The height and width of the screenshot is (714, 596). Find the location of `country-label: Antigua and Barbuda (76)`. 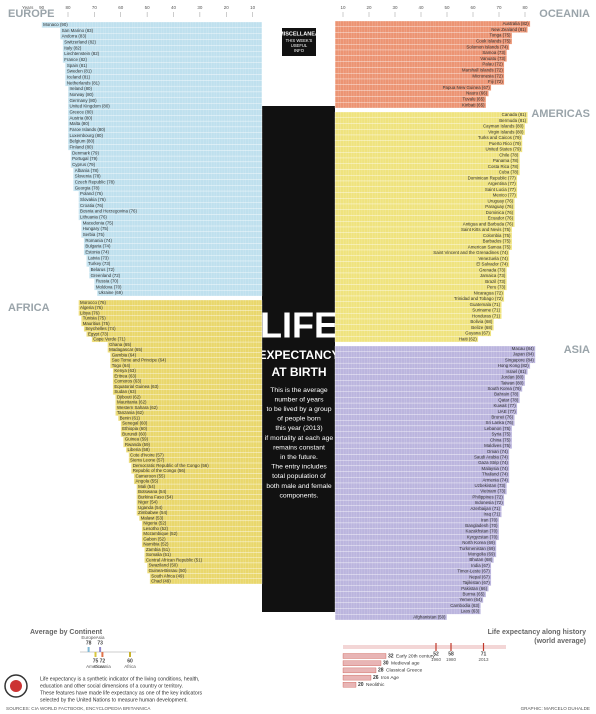

country-label: Antigua and Barbuda (76) is located at coordinates (488, 223).